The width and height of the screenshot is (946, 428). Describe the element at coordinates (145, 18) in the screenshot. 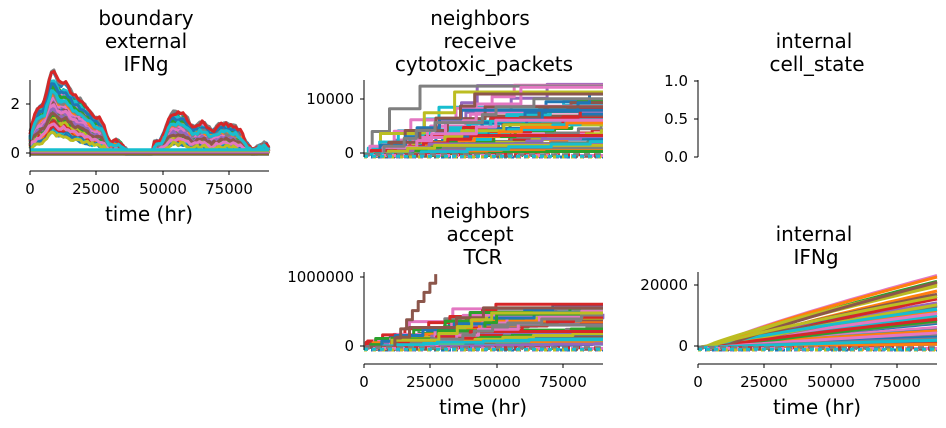

I see `title-line-1: boundary` at that location.